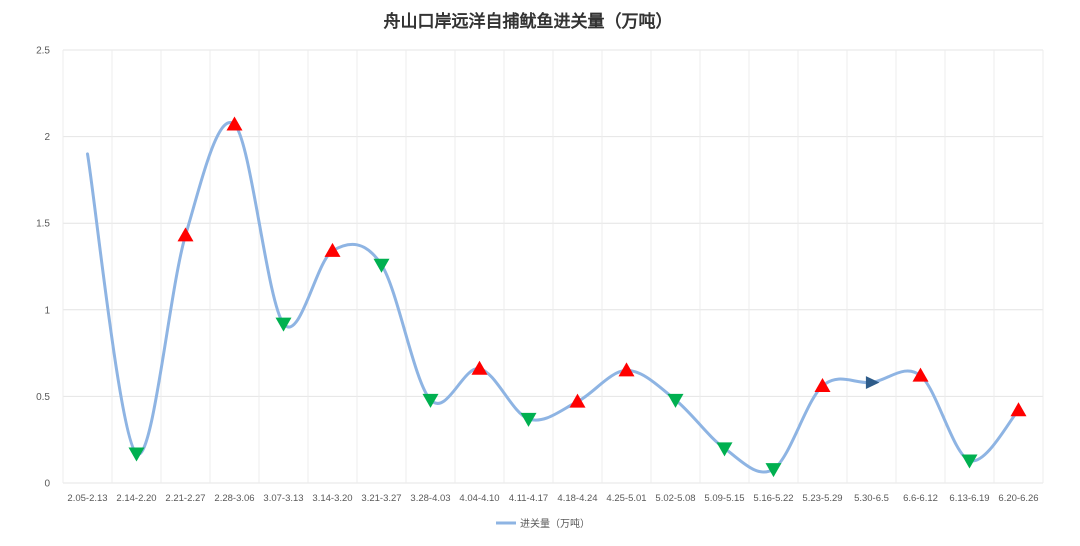  What do you see at coordinates (283, 498) in the screenshot?
I see `x-tick-label: 3.07-3.13` at bounding box center [283, 498].